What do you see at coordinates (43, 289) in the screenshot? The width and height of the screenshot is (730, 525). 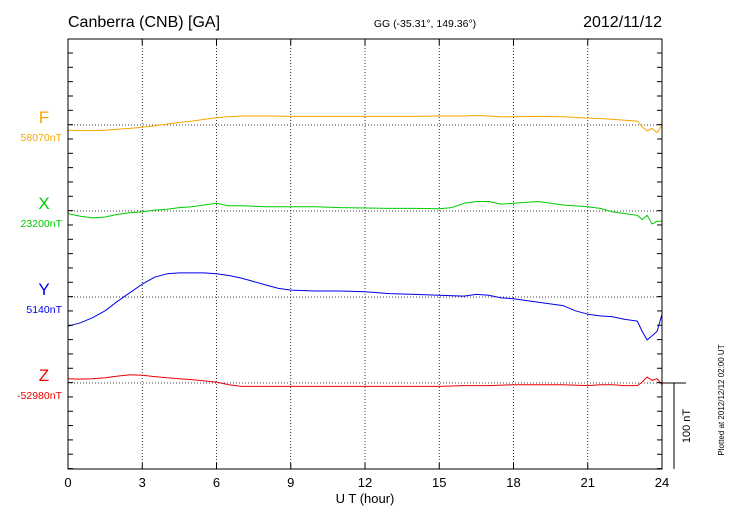 I see `series-name-y: Y` at bounding box center [43, 289].